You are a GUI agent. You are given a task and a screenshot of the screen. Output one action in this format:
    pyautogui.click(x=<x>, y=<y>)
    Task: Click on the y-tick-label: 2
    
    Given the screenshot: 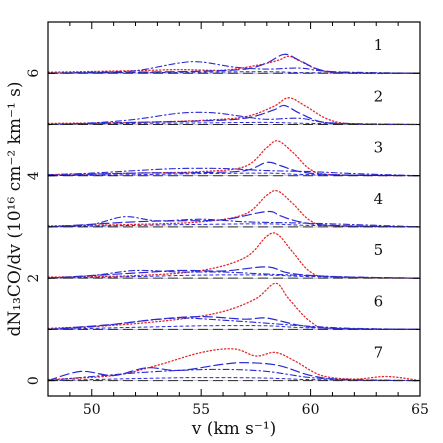 What is the action you would take?
    pyautogui.click(x=34, y=278)
    